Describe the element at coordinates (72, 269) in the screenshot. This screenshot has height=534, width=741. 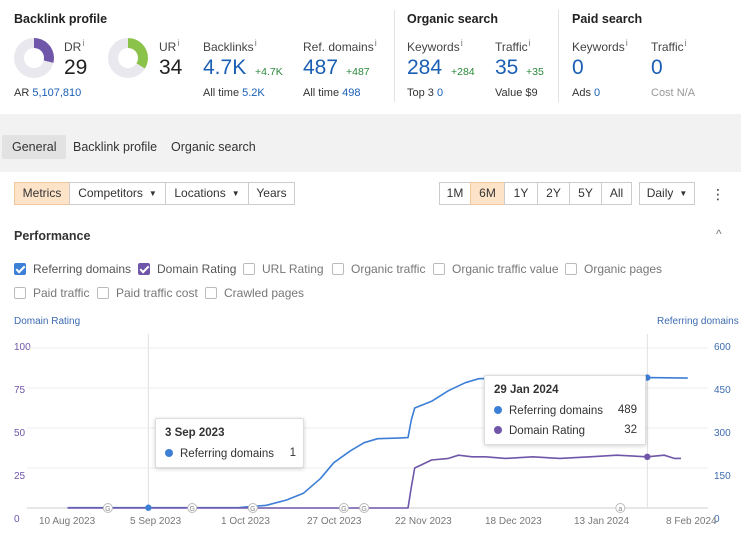
I see `checkbox-referring-domains: Referring domains` at that location.